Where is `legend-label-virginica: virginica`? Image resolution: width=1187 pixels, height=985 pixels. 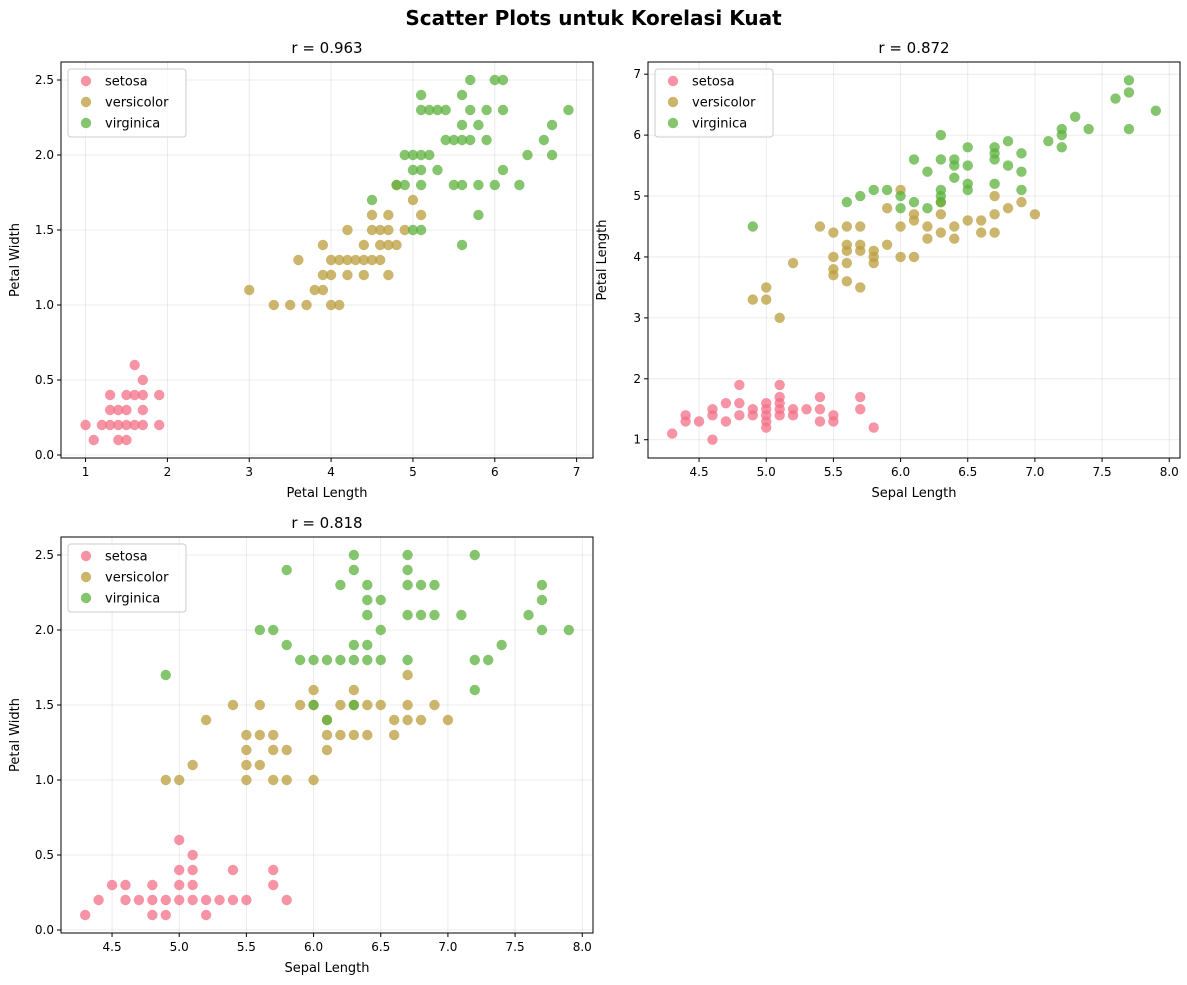 legend-label-virginica: virginica is located at coordinates (132, 124).